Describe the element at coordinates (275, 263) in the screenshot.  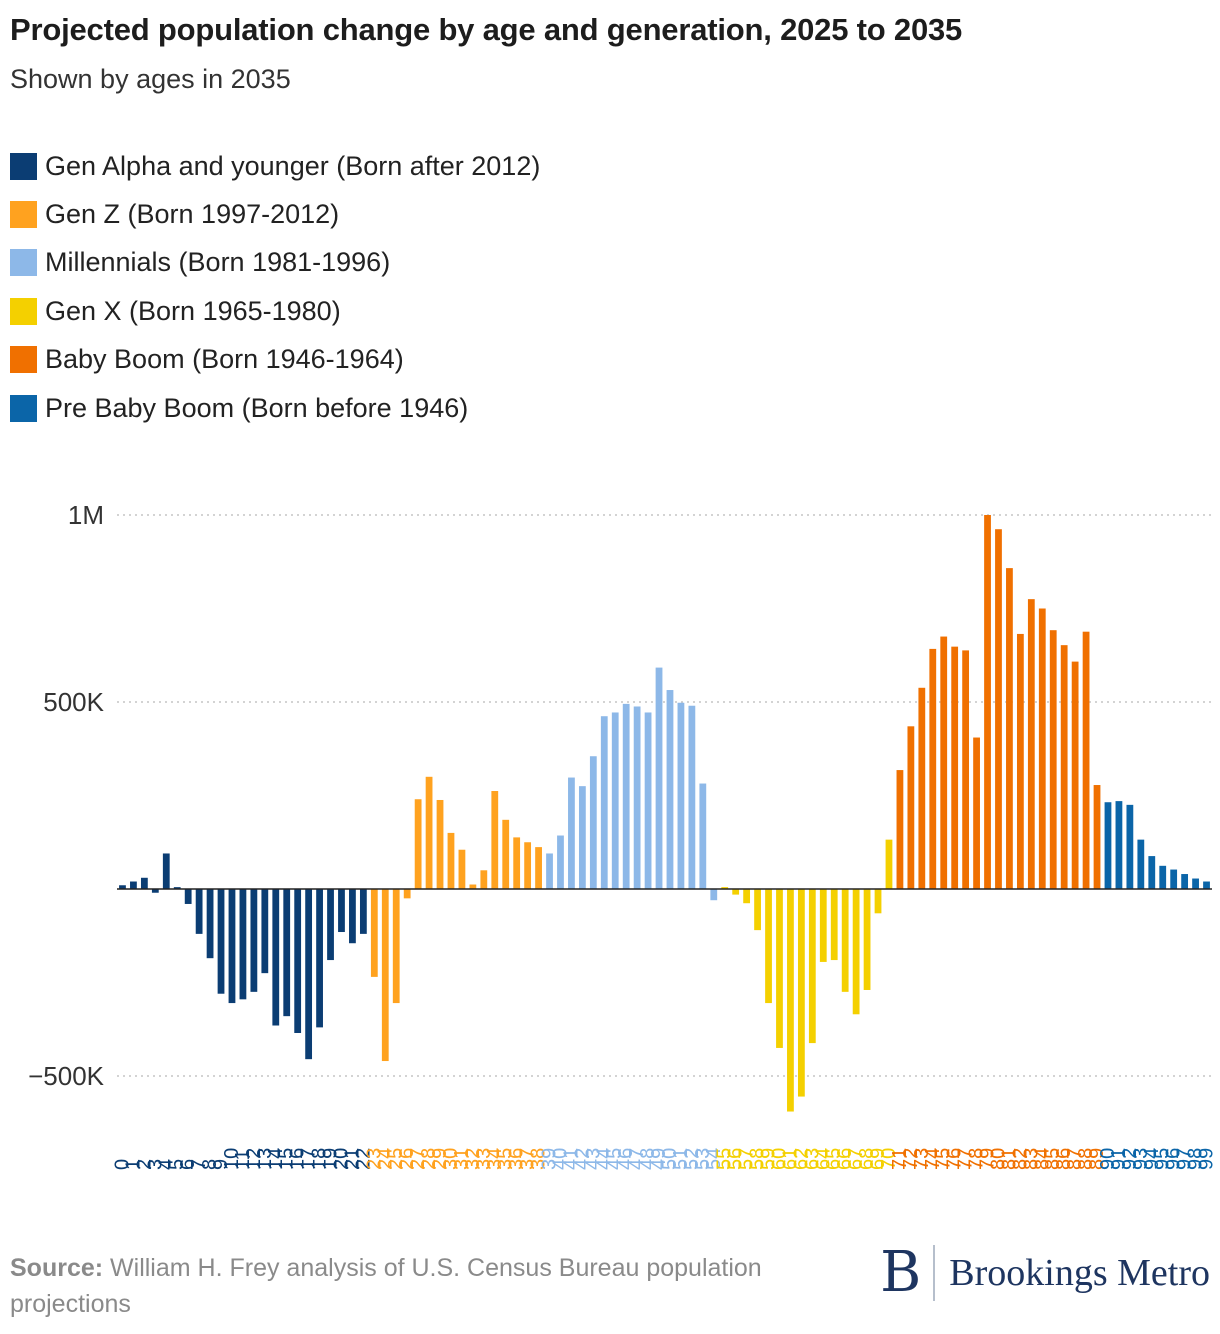
I see `legend-item-millennials: Millennials (Born 1981-1996)` at that location.